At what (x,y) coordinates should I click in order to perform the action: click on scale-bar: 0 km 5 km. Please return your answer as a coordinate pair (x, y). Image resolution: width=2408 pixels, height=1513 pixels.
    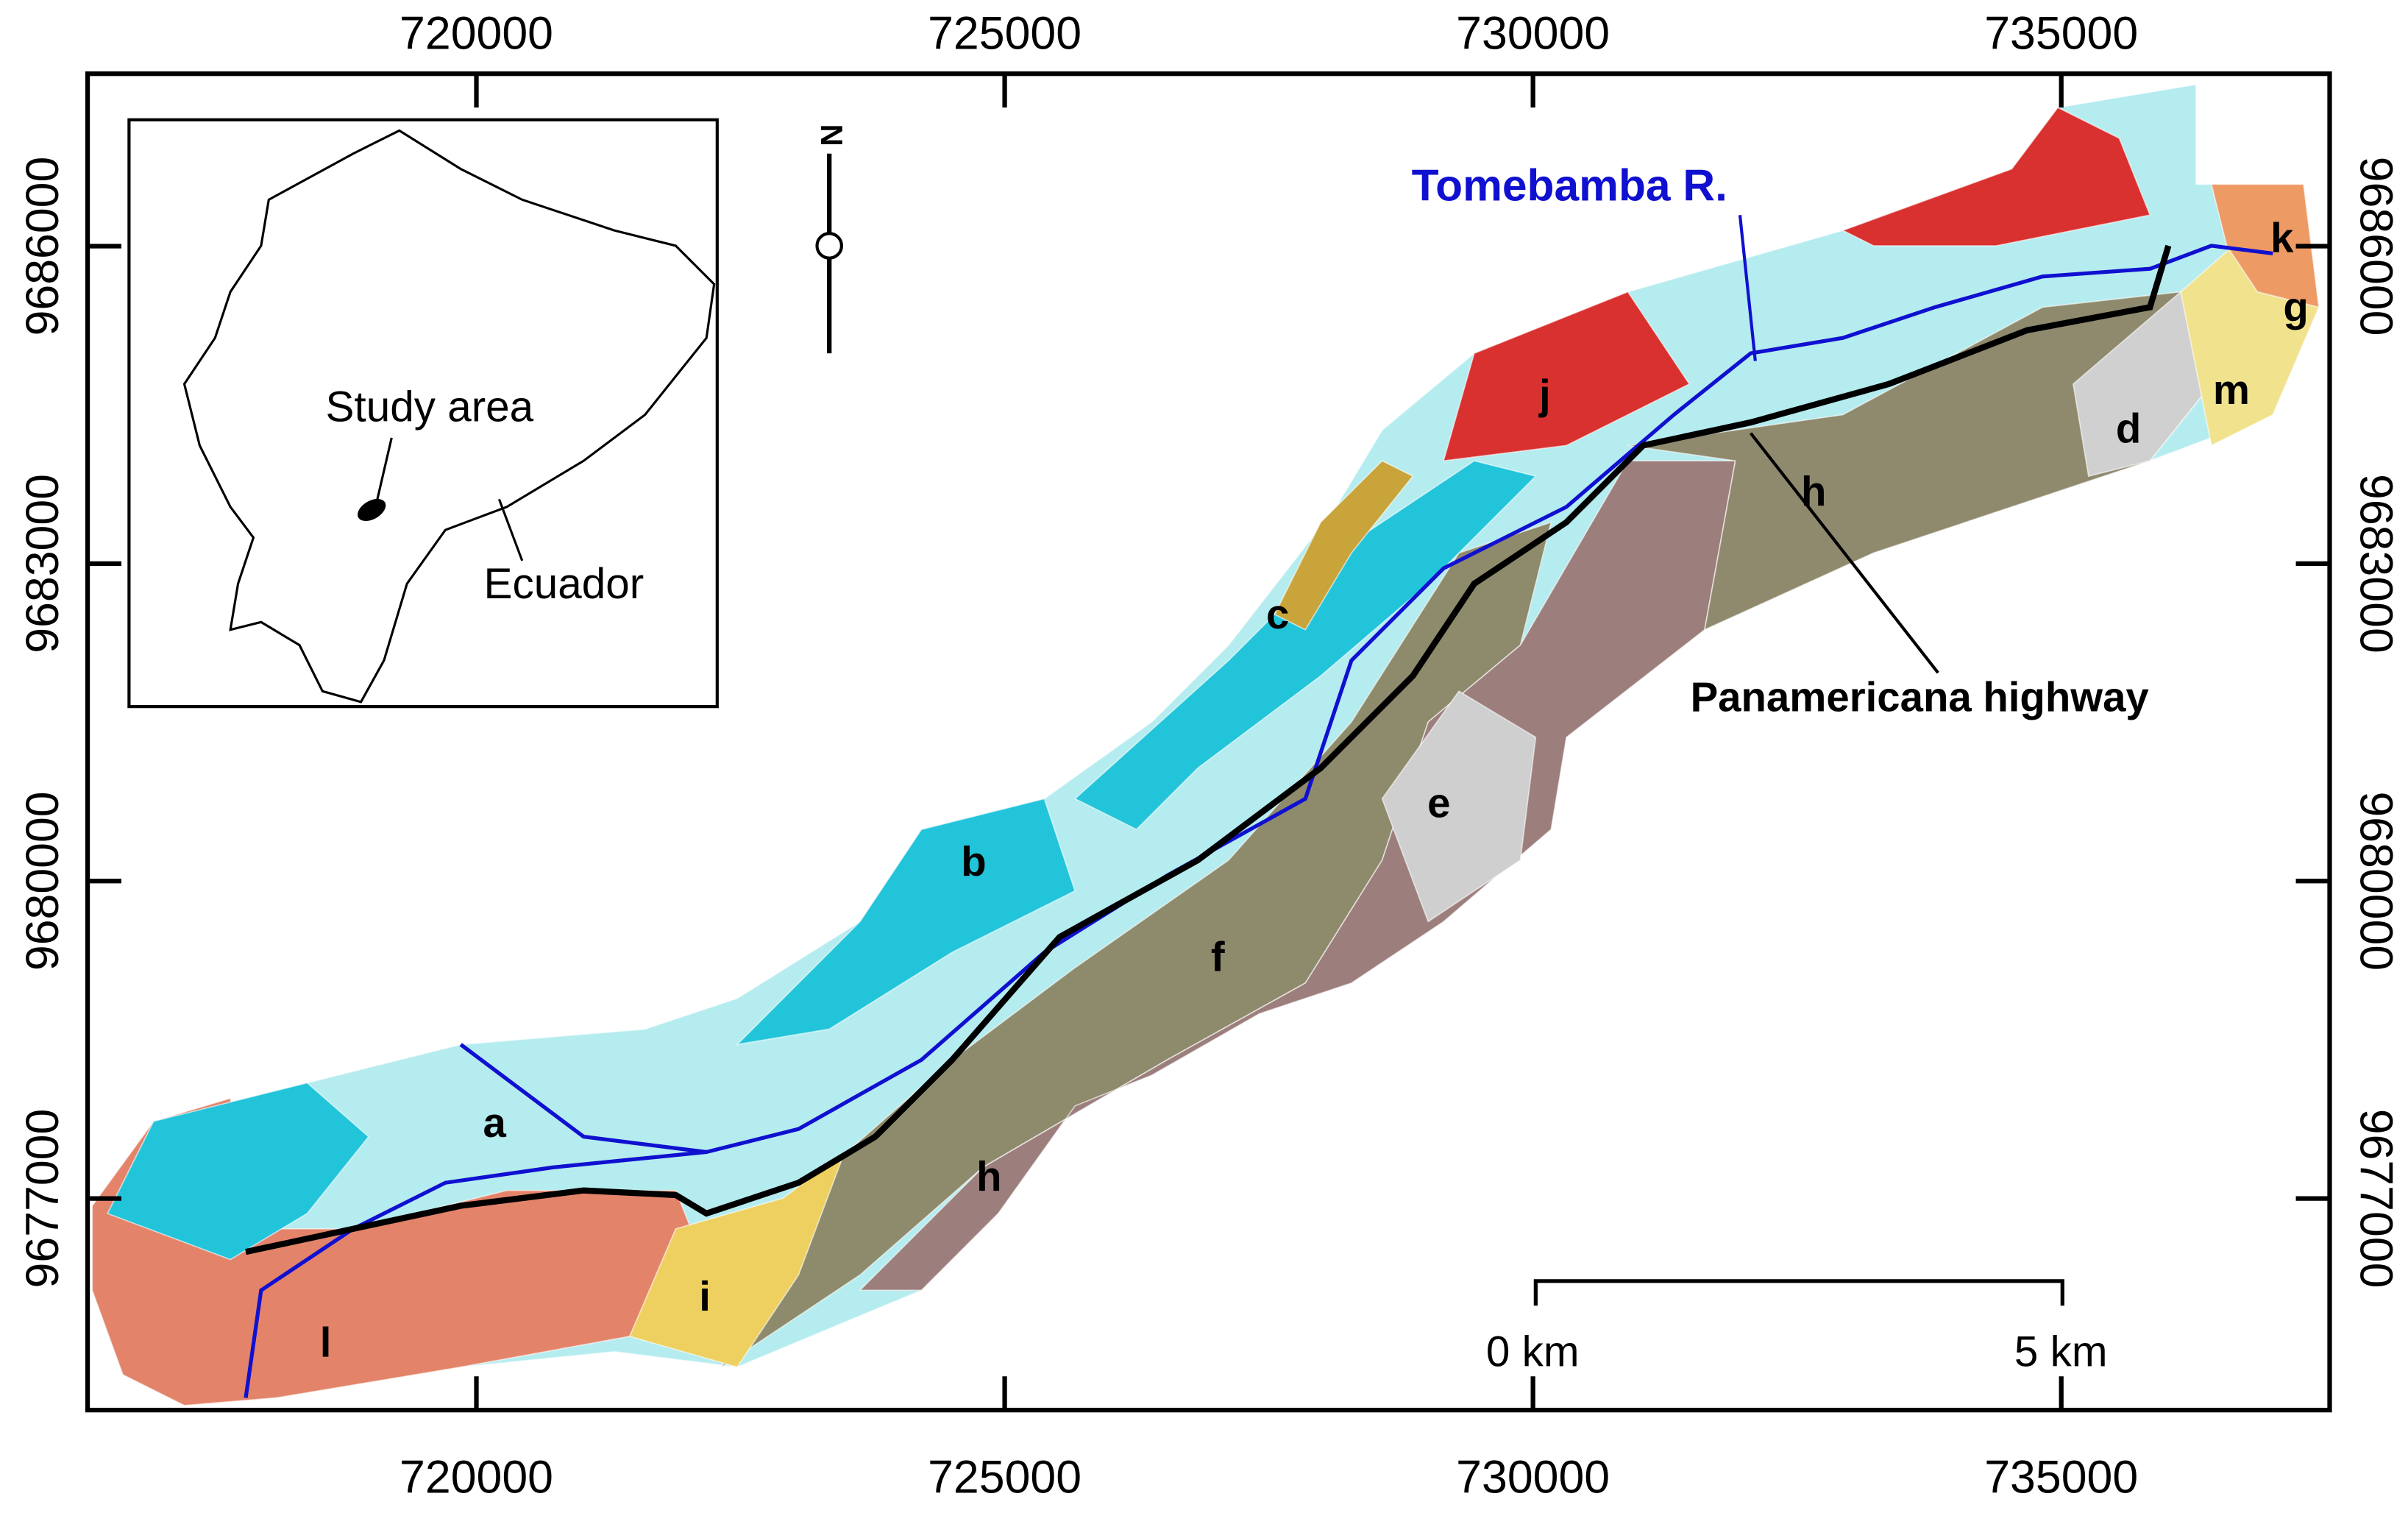
    Looking at the image, I should click on (1797, 1327).